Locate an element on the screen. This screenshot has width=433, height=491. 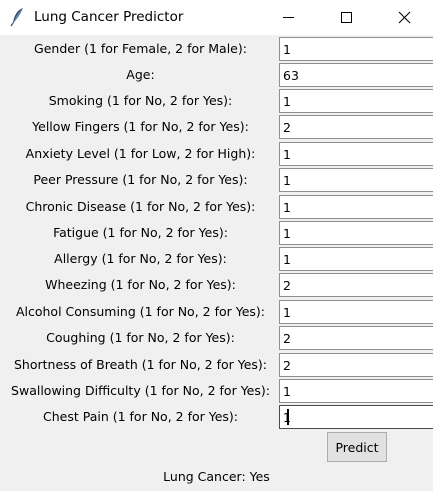
field-label-peer-pressure: Peer Pressure (1 for No, 2 for Yes): is located at coordinates (140, 179).